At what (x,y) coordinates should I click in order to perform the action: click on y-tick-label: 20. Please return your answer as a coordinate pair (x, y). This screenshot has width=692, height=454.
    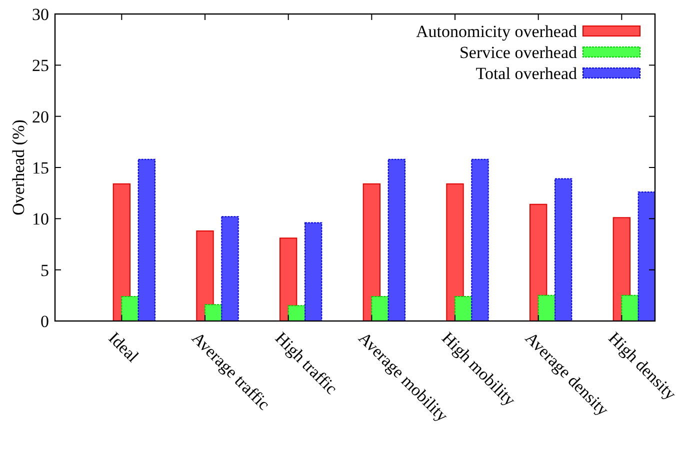
    Looking at the image, I should click on (40, 116).